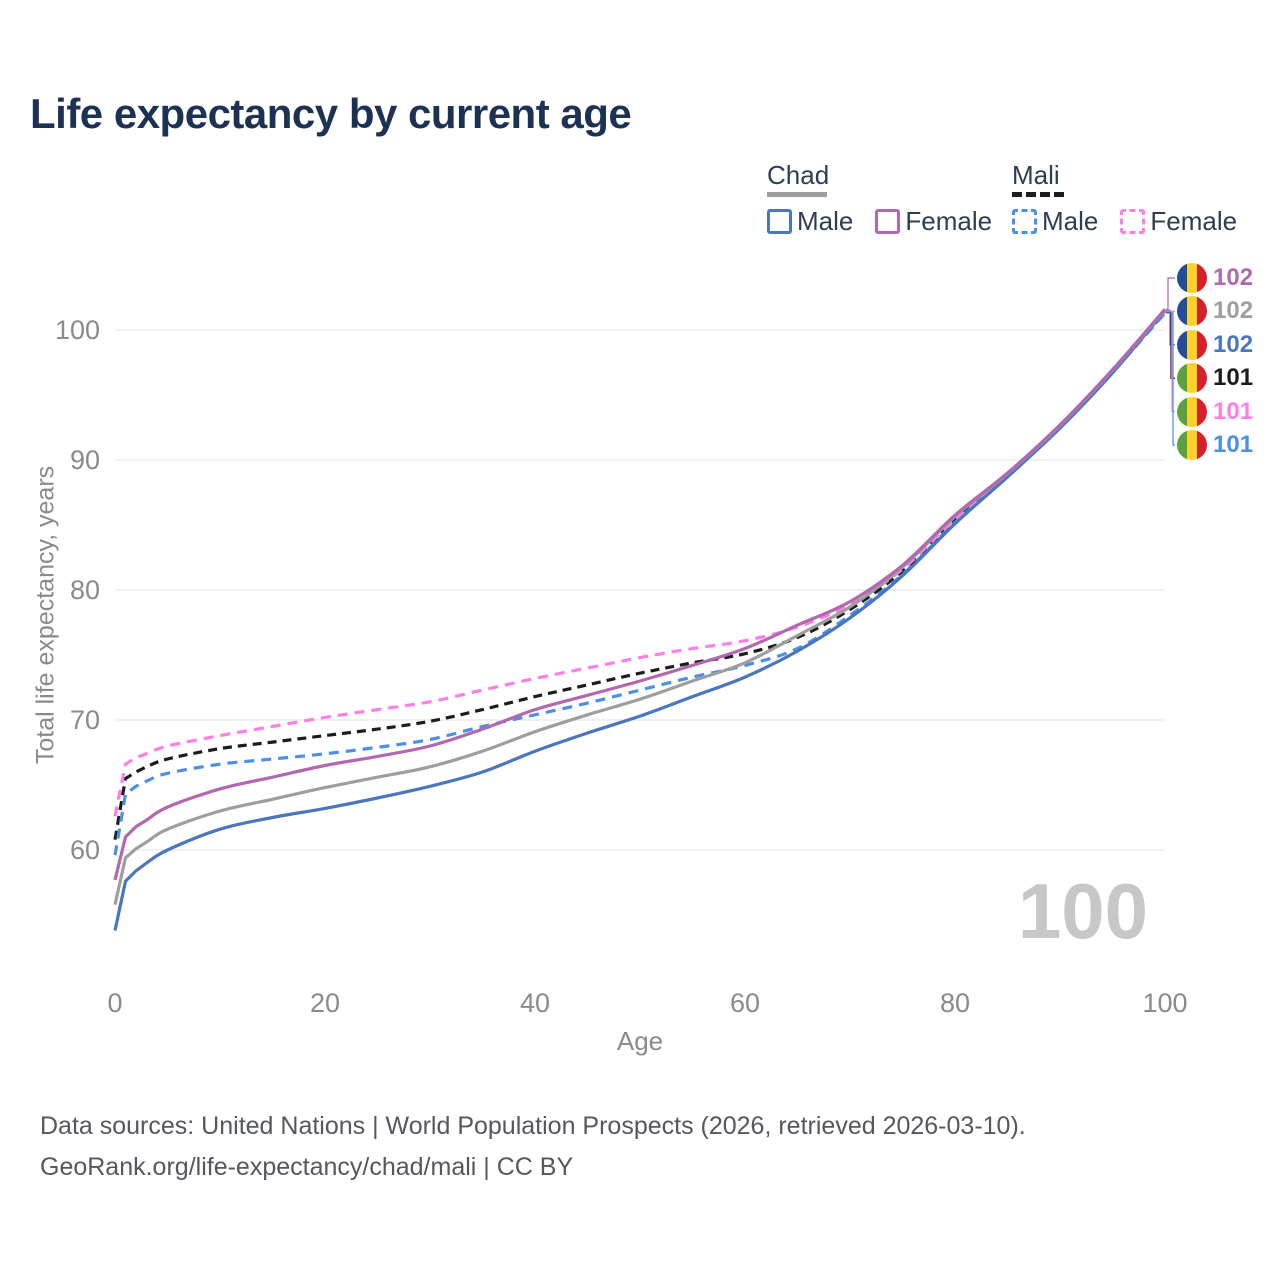  I want to click on y-tick-label: 80, so click(85, 590).